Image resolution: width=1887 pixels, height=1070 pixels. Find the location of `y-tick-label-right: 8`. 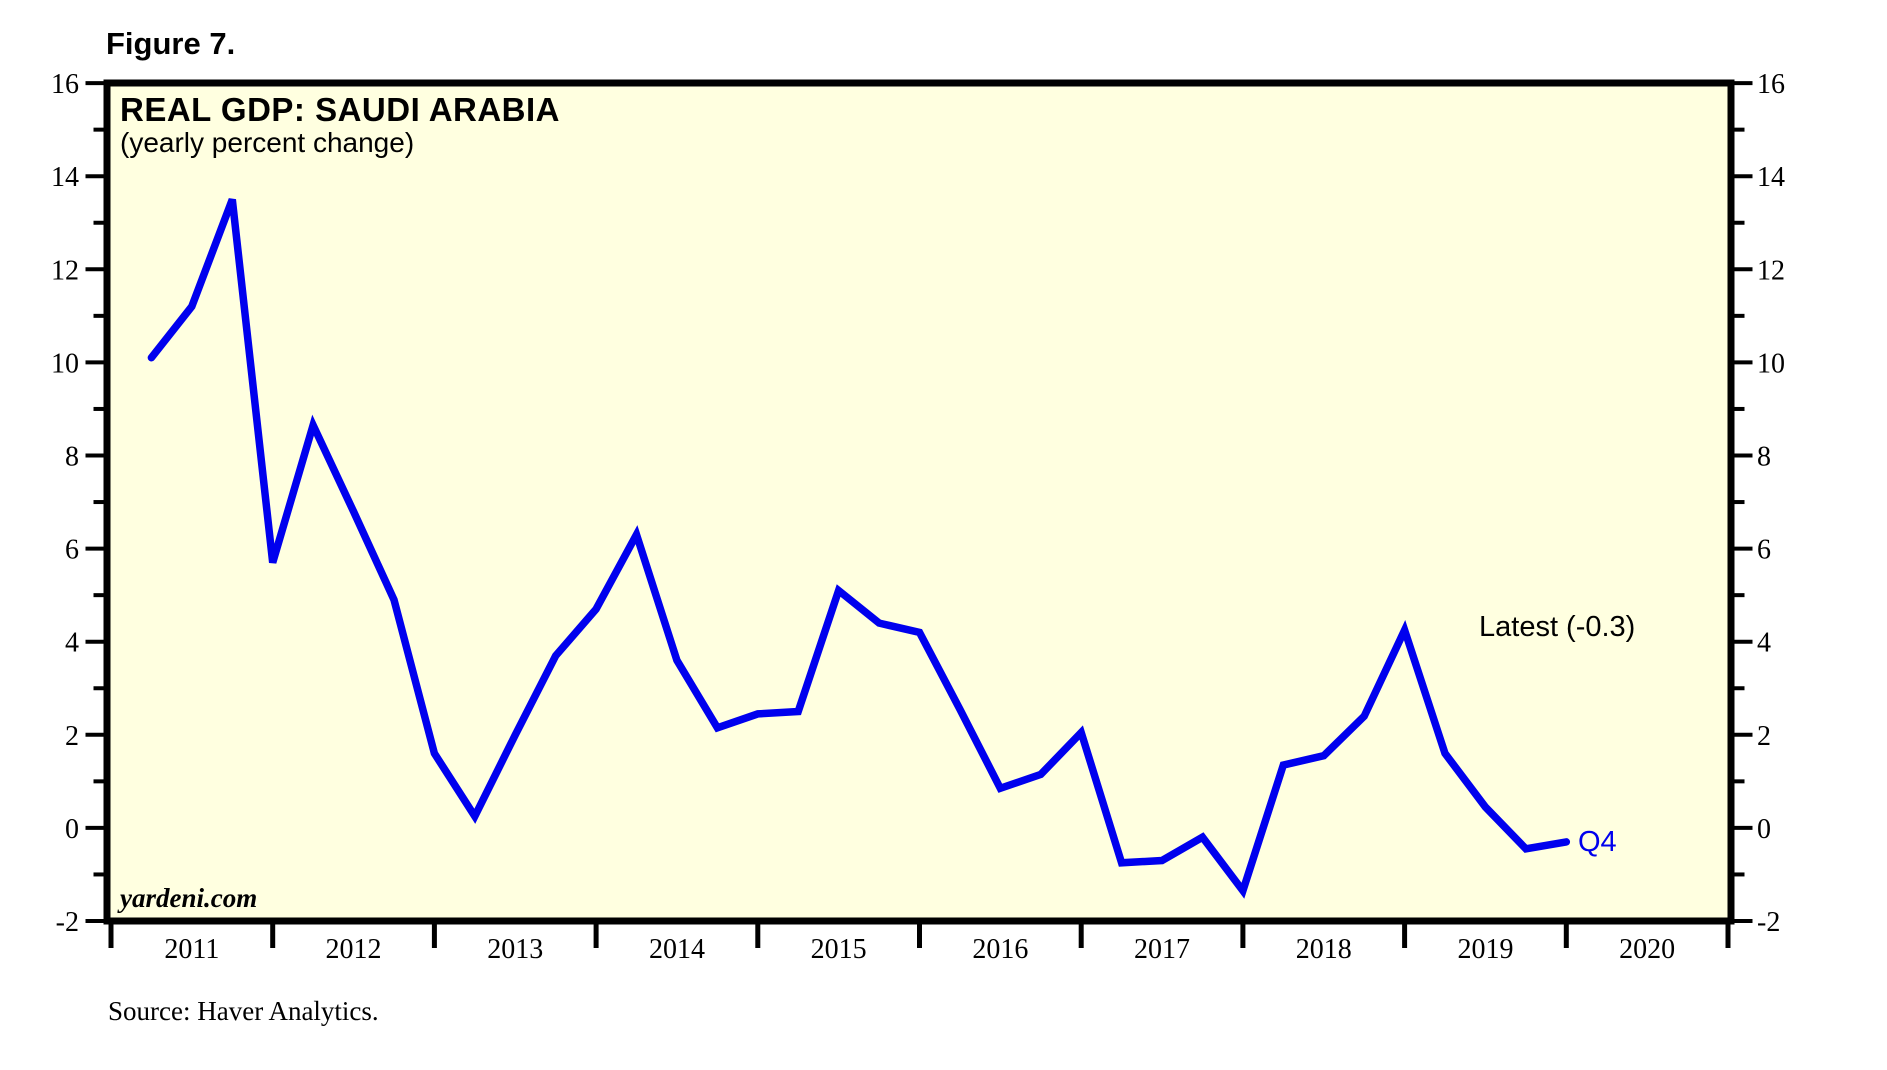

y-tick-label-right: 8 is located at coordinates (1764, 457).